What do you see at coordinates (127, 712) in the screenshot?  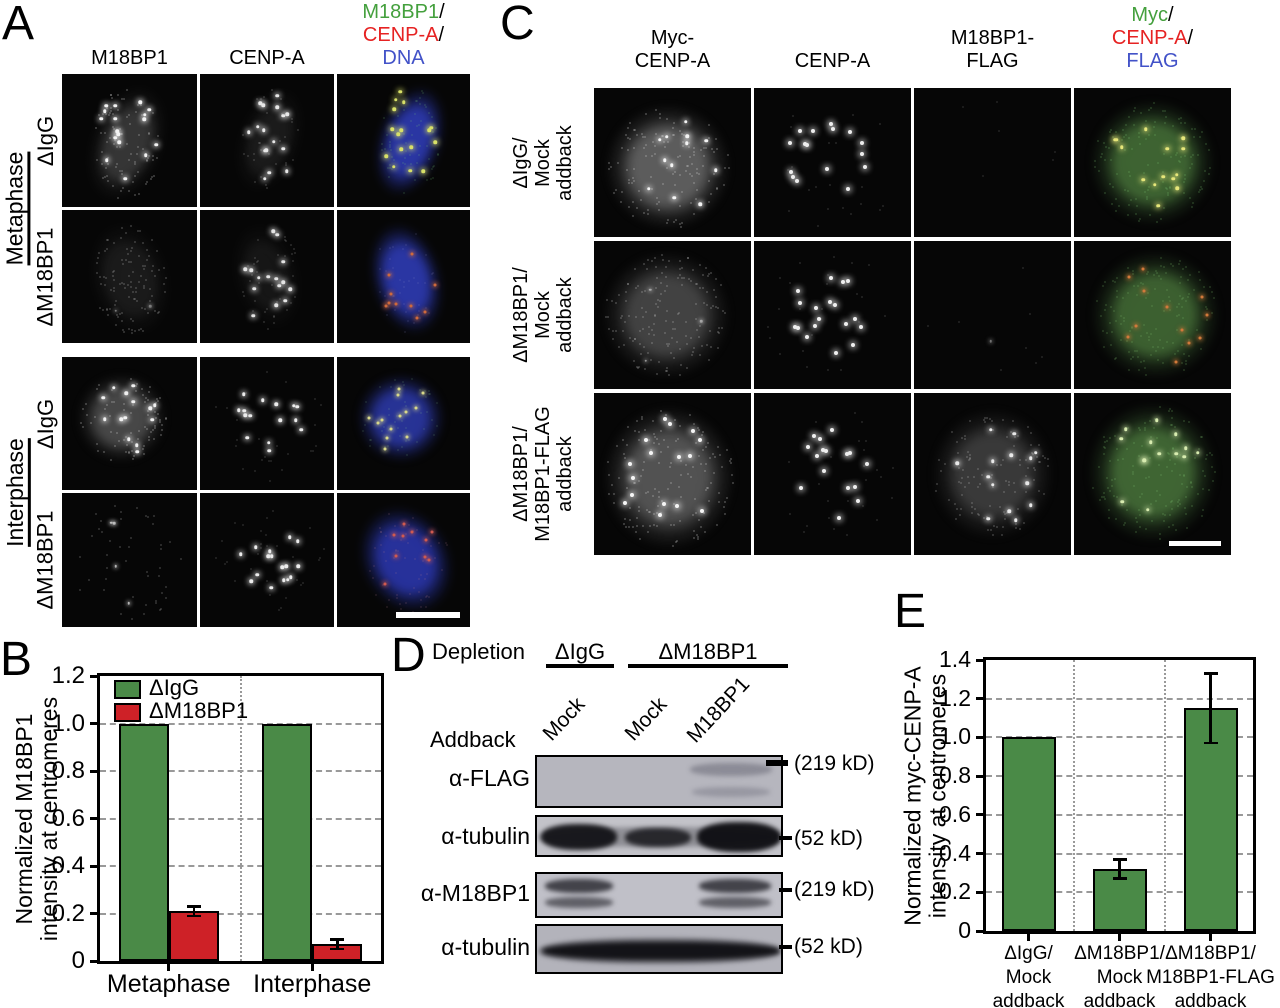 I see `legend-swatch` at bounding box center [127, 712].